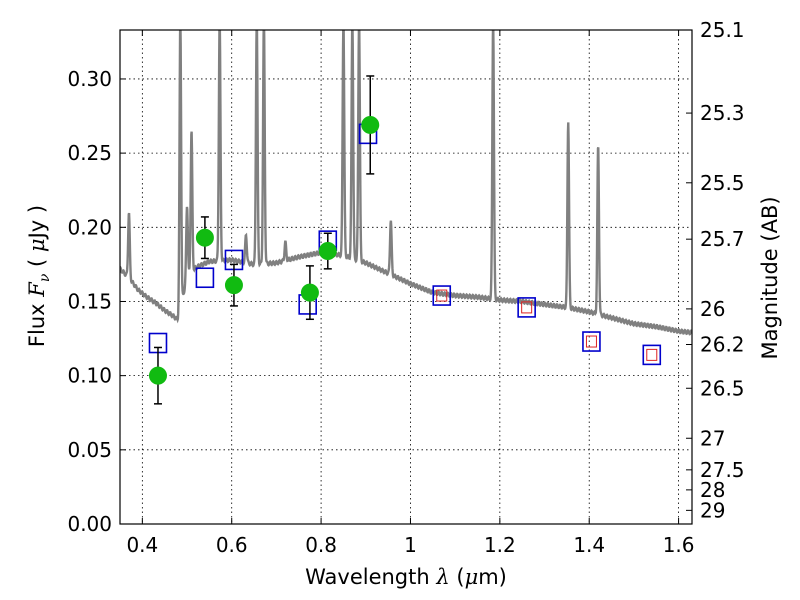  Describe the element at coordinates (722, 470) in the screenshot. I see `y2-tick-label: 27.5` at that location.